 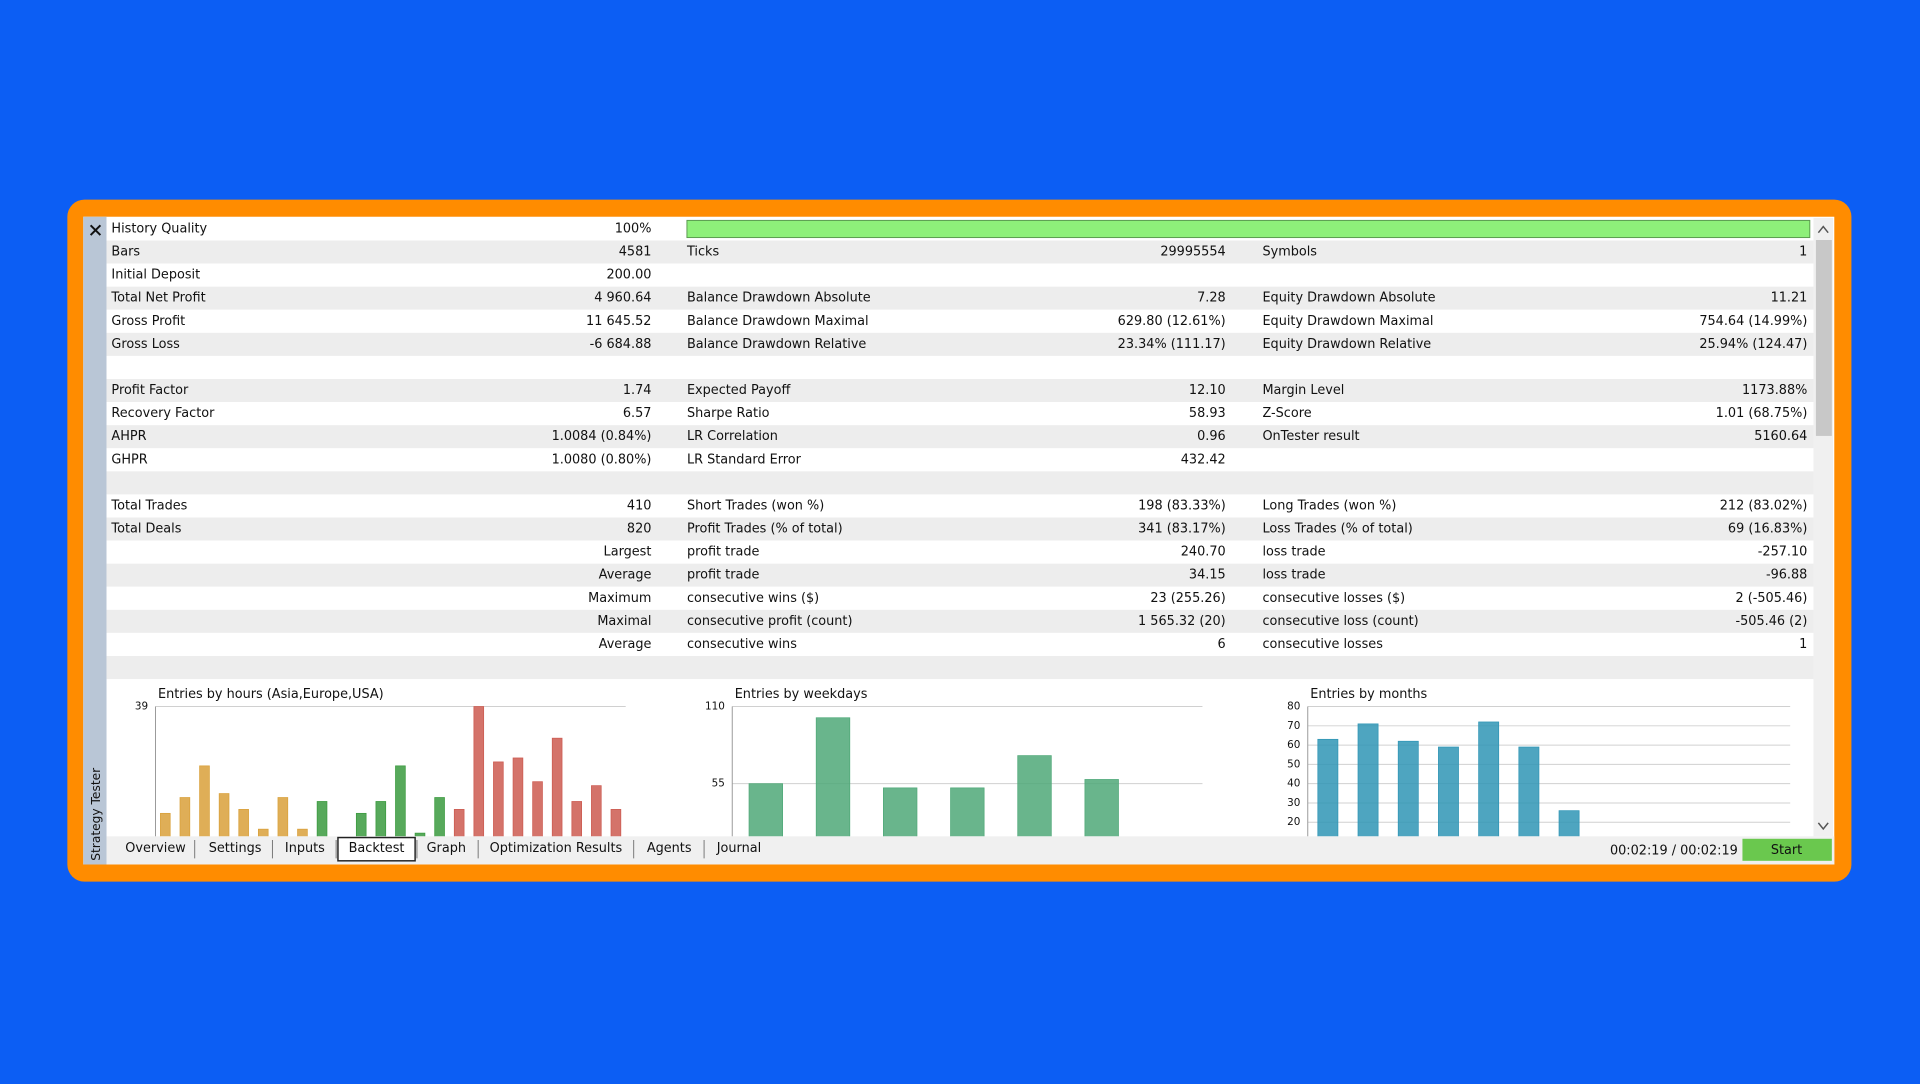 I want to click on row-label: AHPR, so click(x=128, y=436).